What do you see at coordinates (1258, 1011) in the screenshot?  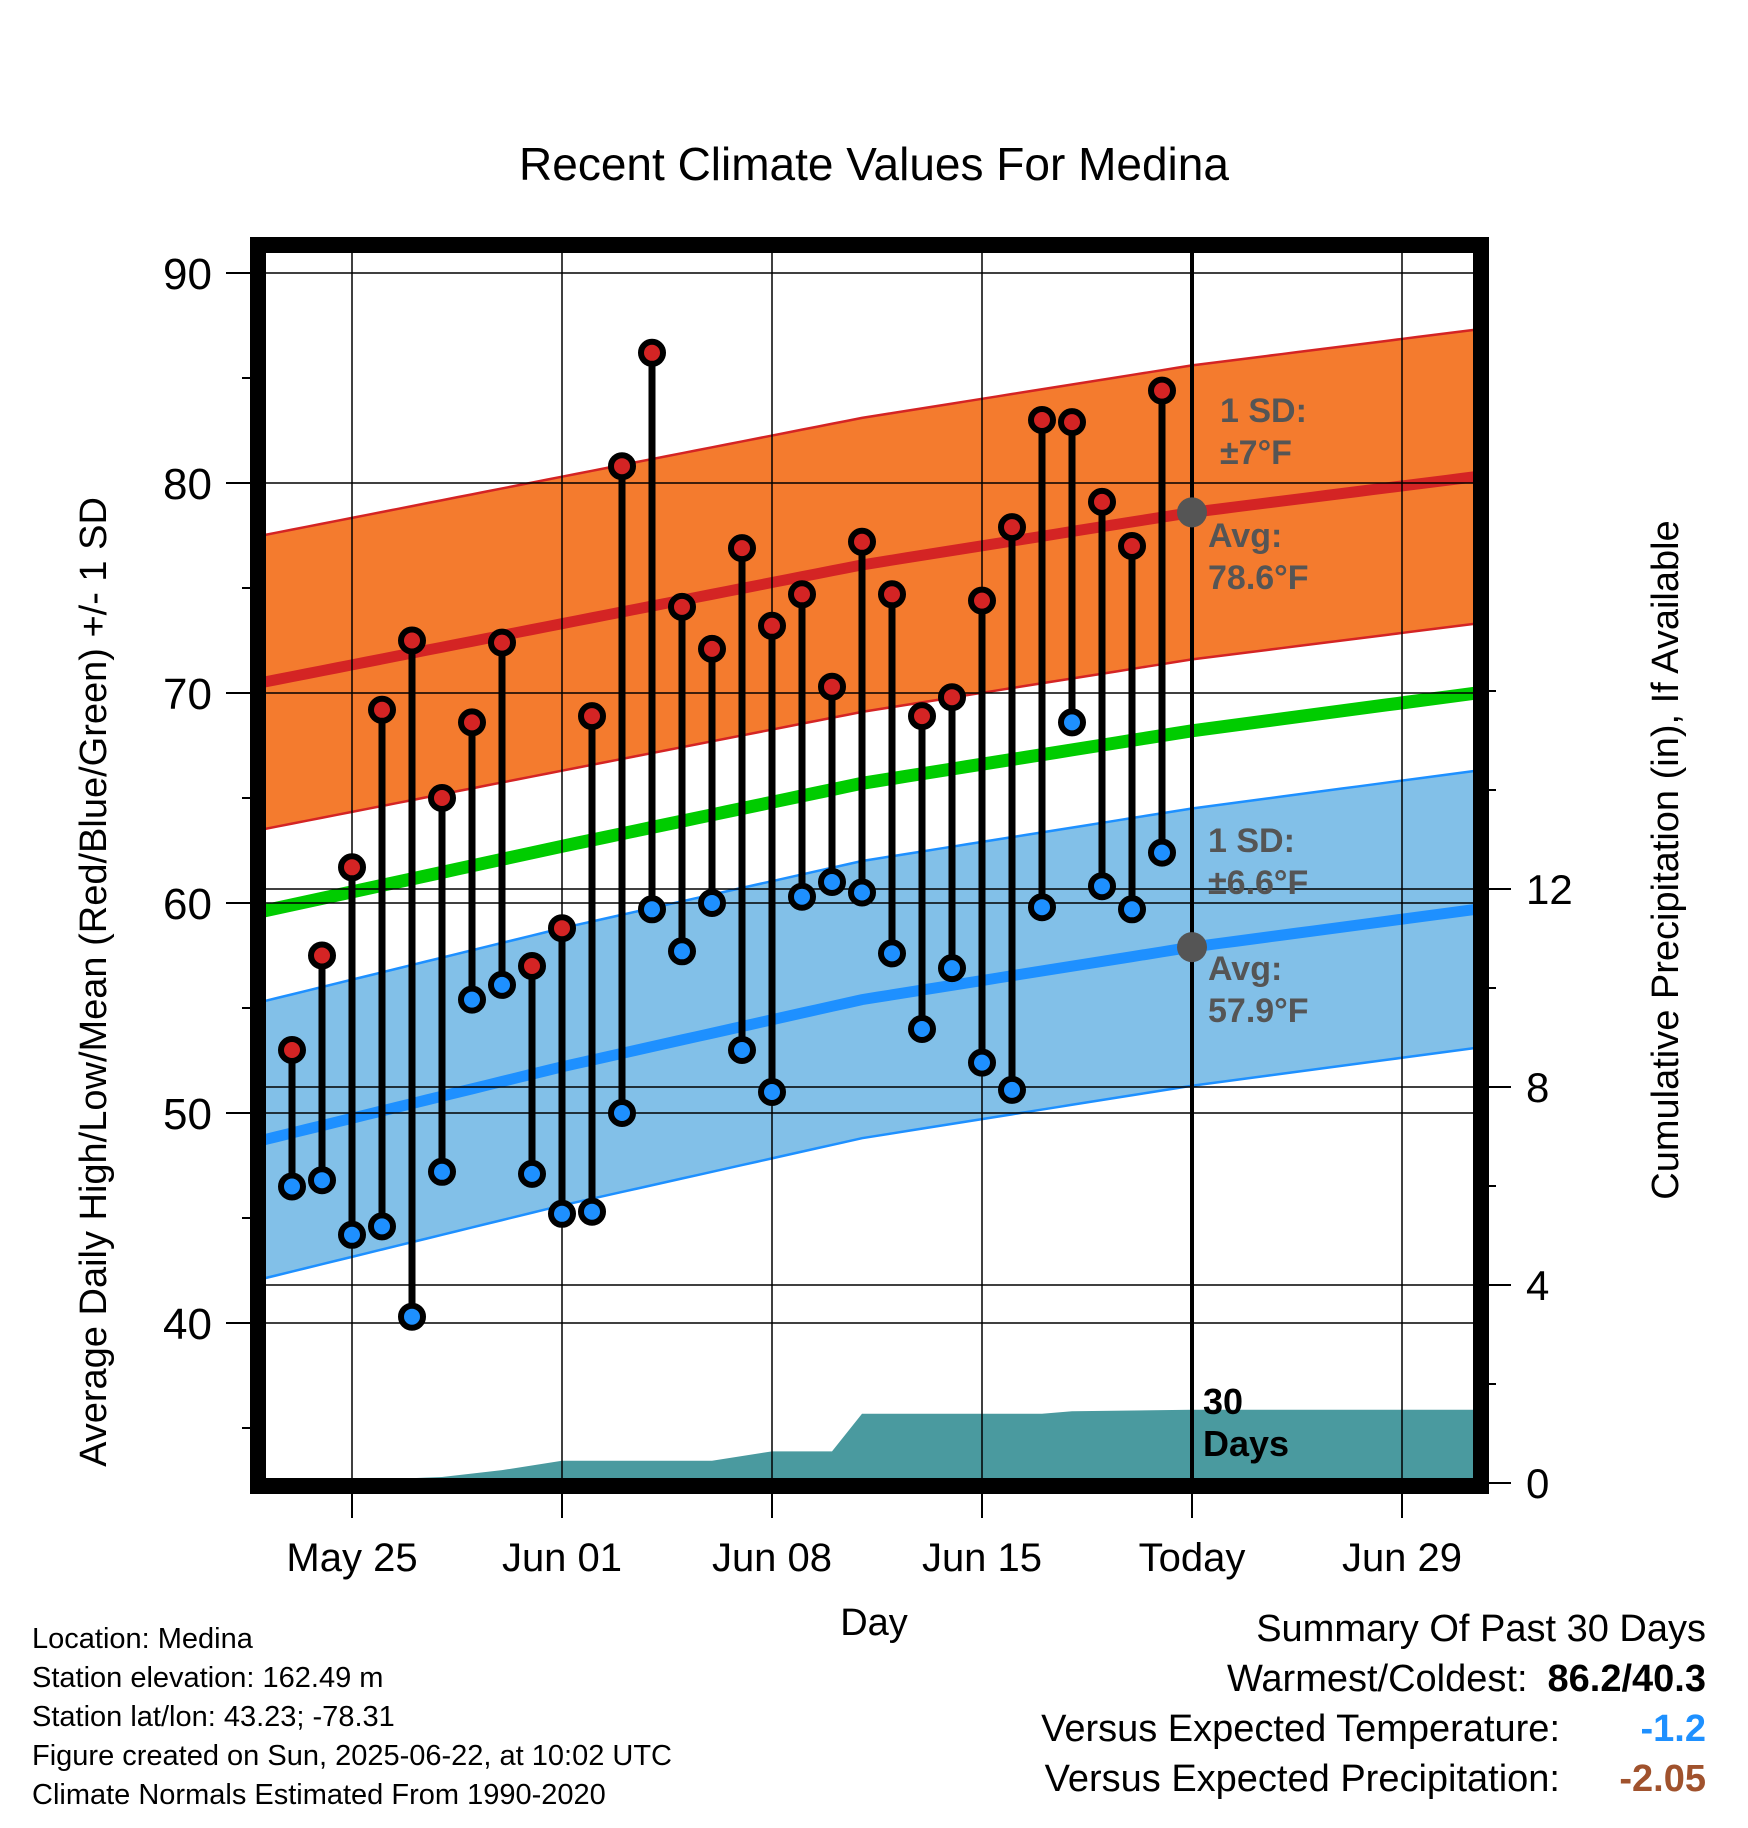 I see `low-avg-annotation-line: 57.9°F` at bounding box center [1258, 1011].